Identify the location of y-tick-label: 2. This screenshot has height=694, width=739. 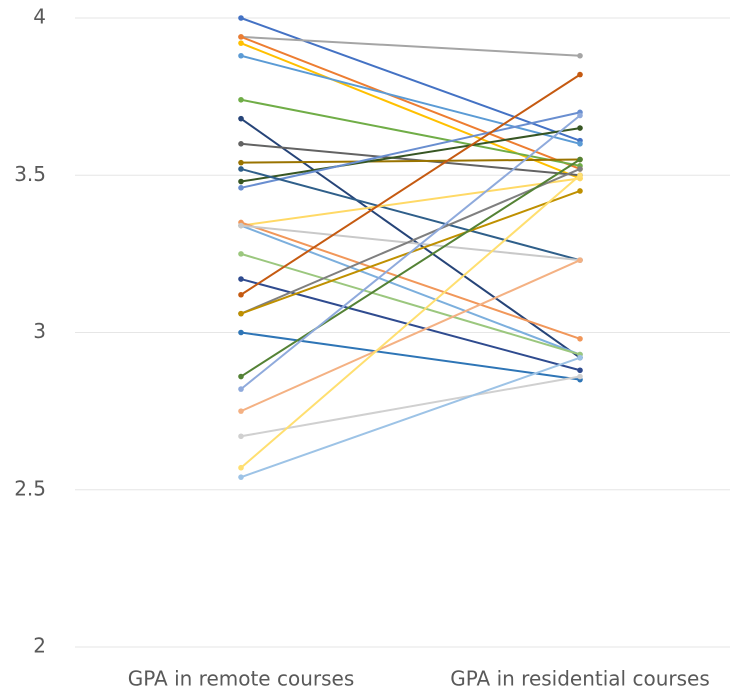
(39, 646).